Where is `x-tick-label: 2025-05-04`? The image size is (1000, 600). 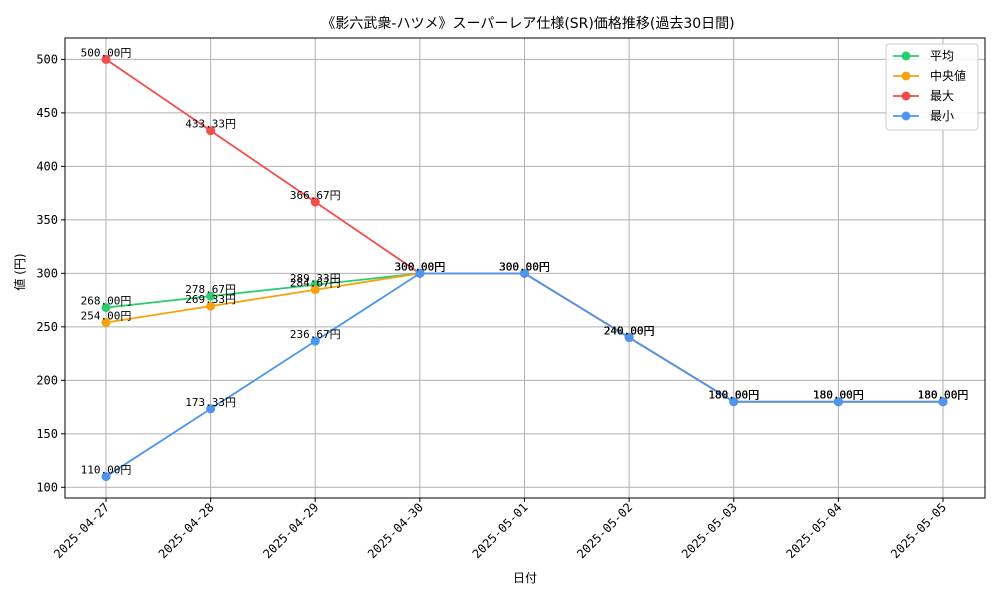 x-tick-label: 2025-05-04 is located at coordinates (814, 530).